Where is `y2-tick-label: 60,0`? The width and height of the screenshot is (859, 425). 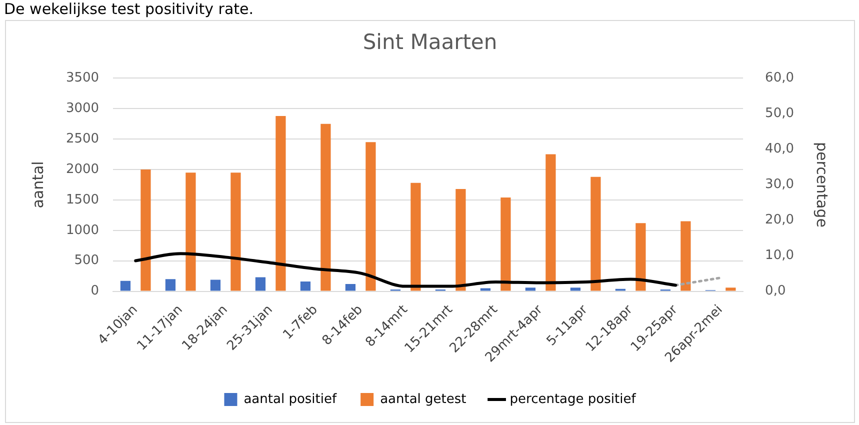
y2-tick-label: 60,0 is located at coordinates (779, 78).